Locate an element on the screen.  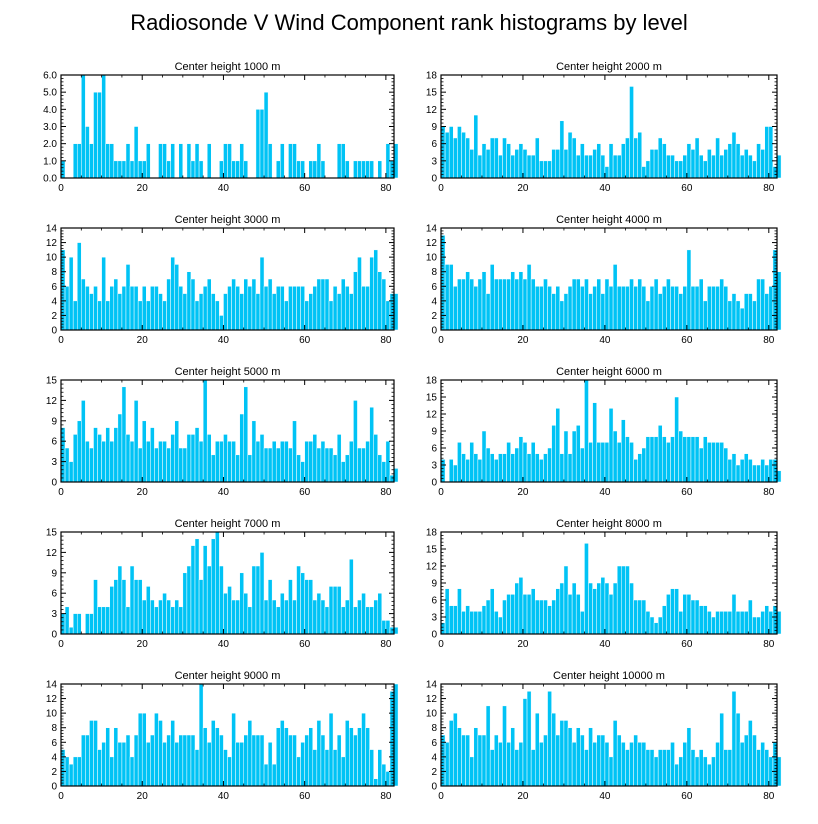
panel-title: Center height 7000 m is located at coordinates (228, 524).